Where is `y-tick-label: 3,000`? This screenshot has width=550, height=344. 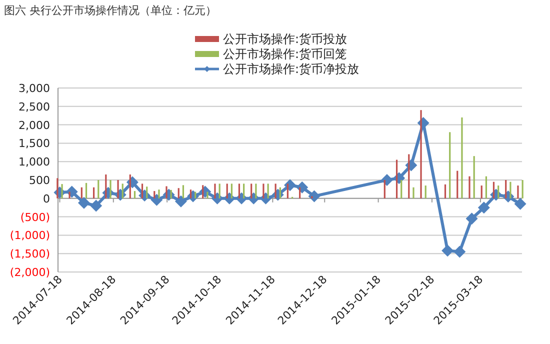 y-tick-label: 3,000 is located at coordinates (34, 88).